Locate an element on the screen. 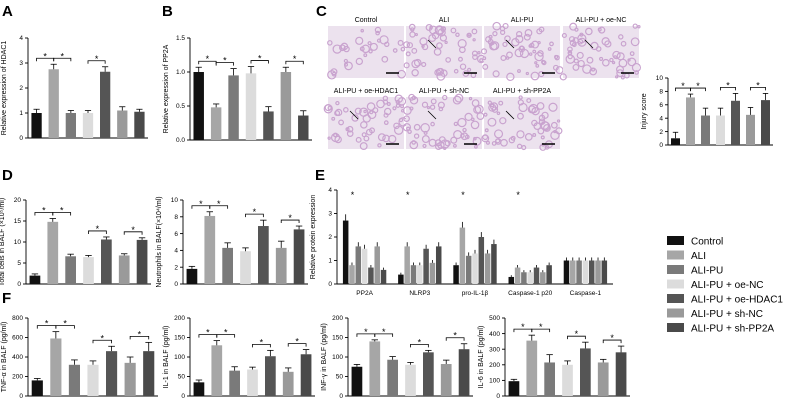  legend-item-0: Control is located at coordinates (695, 242).